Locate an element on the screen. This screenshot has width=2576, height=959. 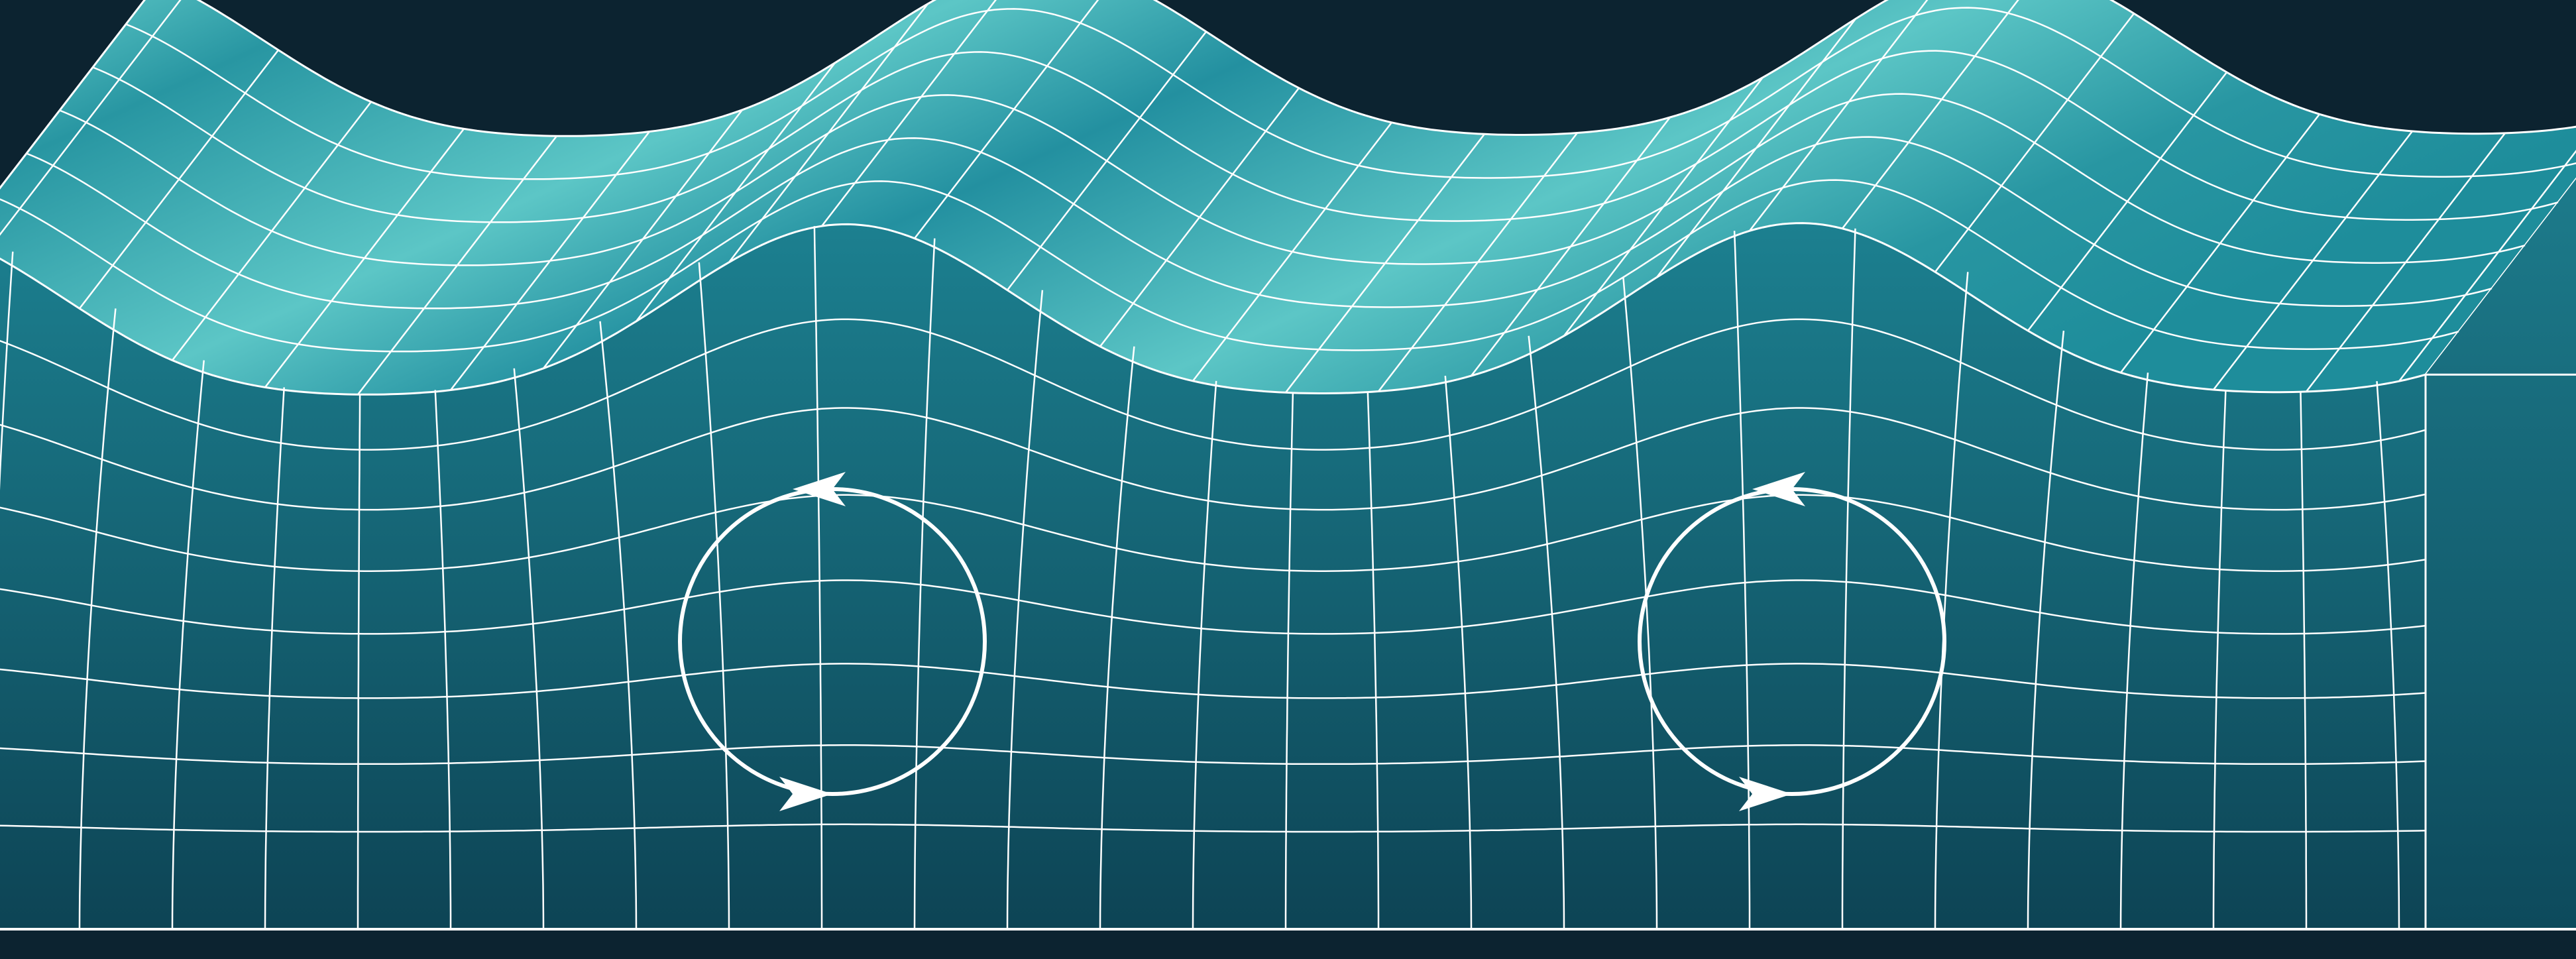
water-right-side is located at coordinates (2501, 522).